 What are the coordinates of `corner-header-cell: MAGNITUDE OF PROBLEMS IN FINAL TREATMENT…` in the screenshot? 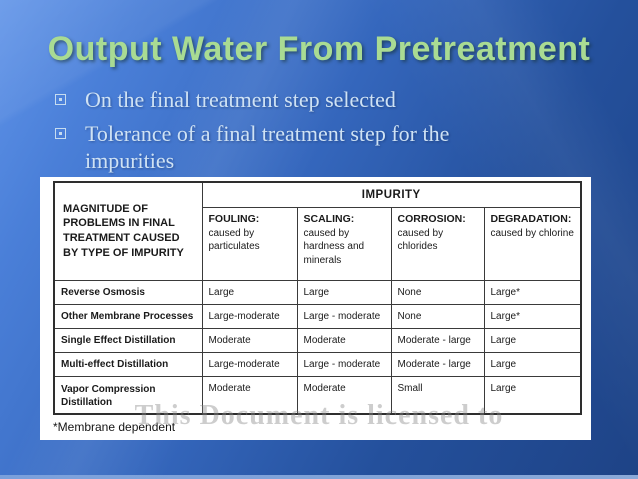 It's located at (128, 231).